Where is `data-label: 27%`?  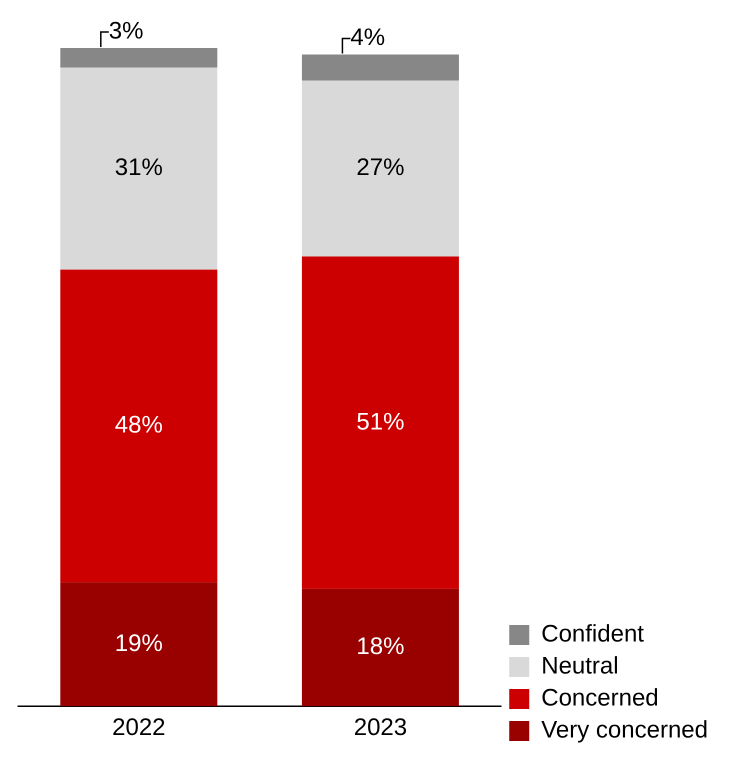 data-label: 27% is located at coordinates (380, 168).